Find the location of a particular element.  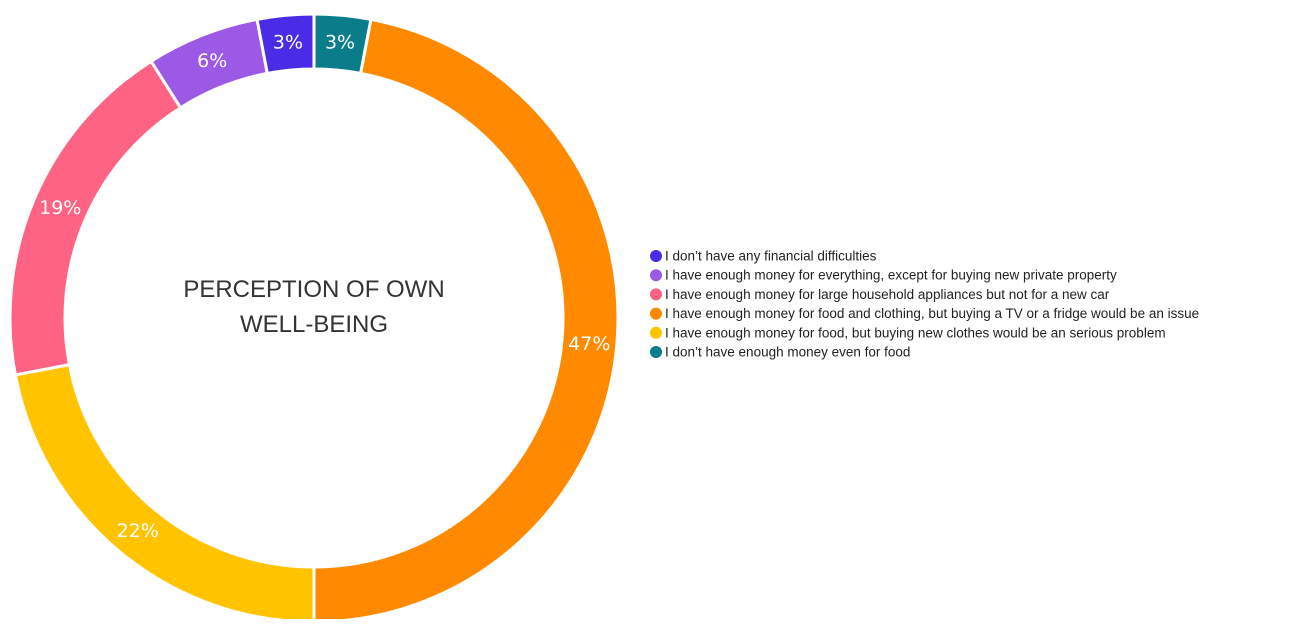

legend-label-6: I don’t have enough money even for food is located at coordinates (787, 352).